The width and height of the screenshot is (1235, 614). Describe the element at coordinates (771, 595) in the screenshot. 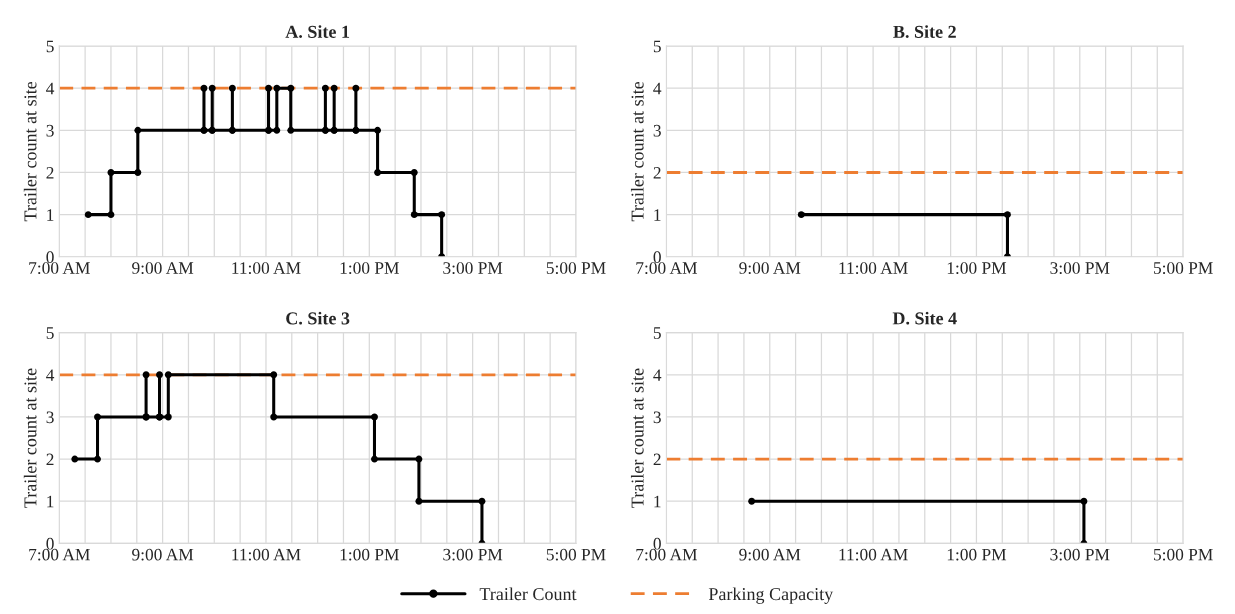

I see `legend-label: Parking Capacity` at that location.